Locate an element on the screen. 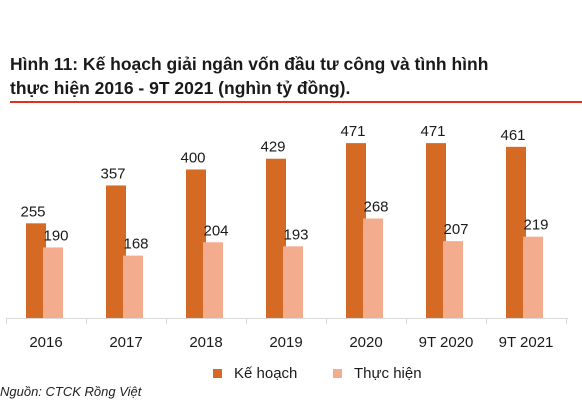 The width and height of the screenshot is (582, 414). data-label: 193 is located at coordinates (295, 234).